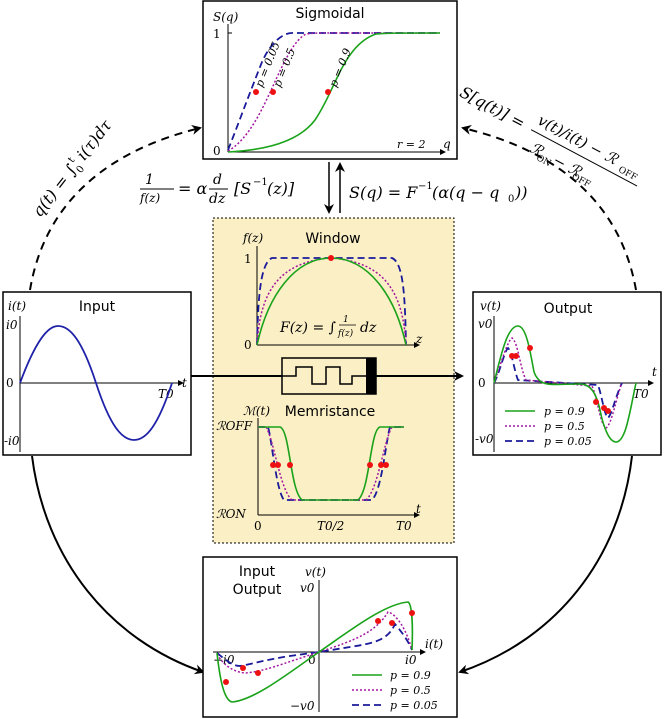 Image resolution: width=664 pixels, height=719 pixels. Describe the element at coordinates (434, 644) in the screenshot. I see `io-xlabel: i(t)` at that location.